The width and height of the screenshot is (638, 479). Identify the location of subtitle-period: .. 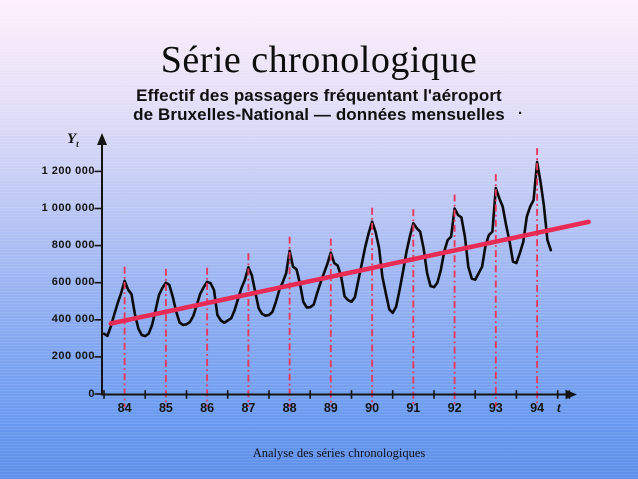
(520, 109).